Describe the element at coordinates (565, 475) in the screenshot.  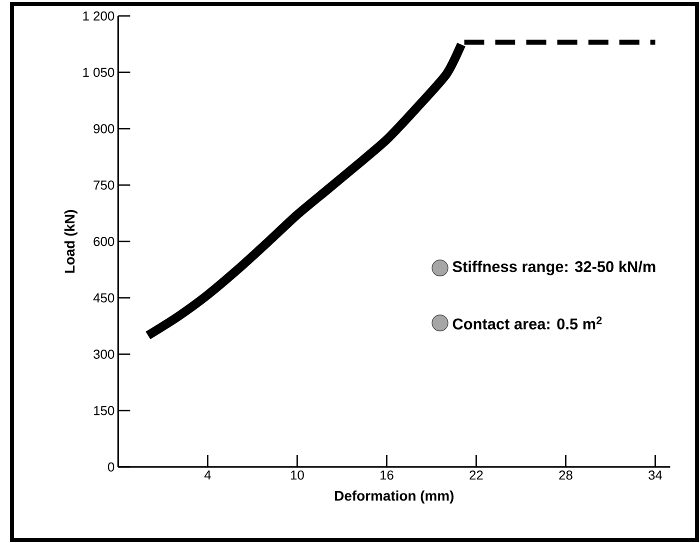
I see `x-tick-label: 28` at that location.